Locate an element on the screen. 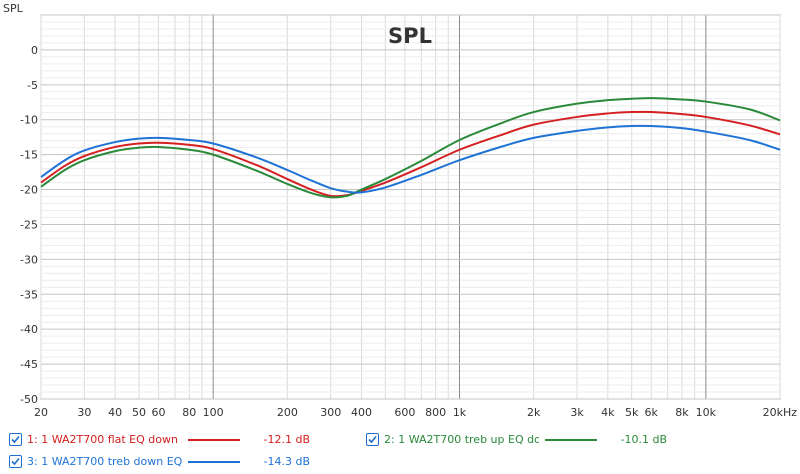 Image resolution: width=800 pixels, height=474 pixels. legend-item-3: 3: 1 WA2T700 treb down EQ dc -14.3 dB is located at coordinates (159, 461).